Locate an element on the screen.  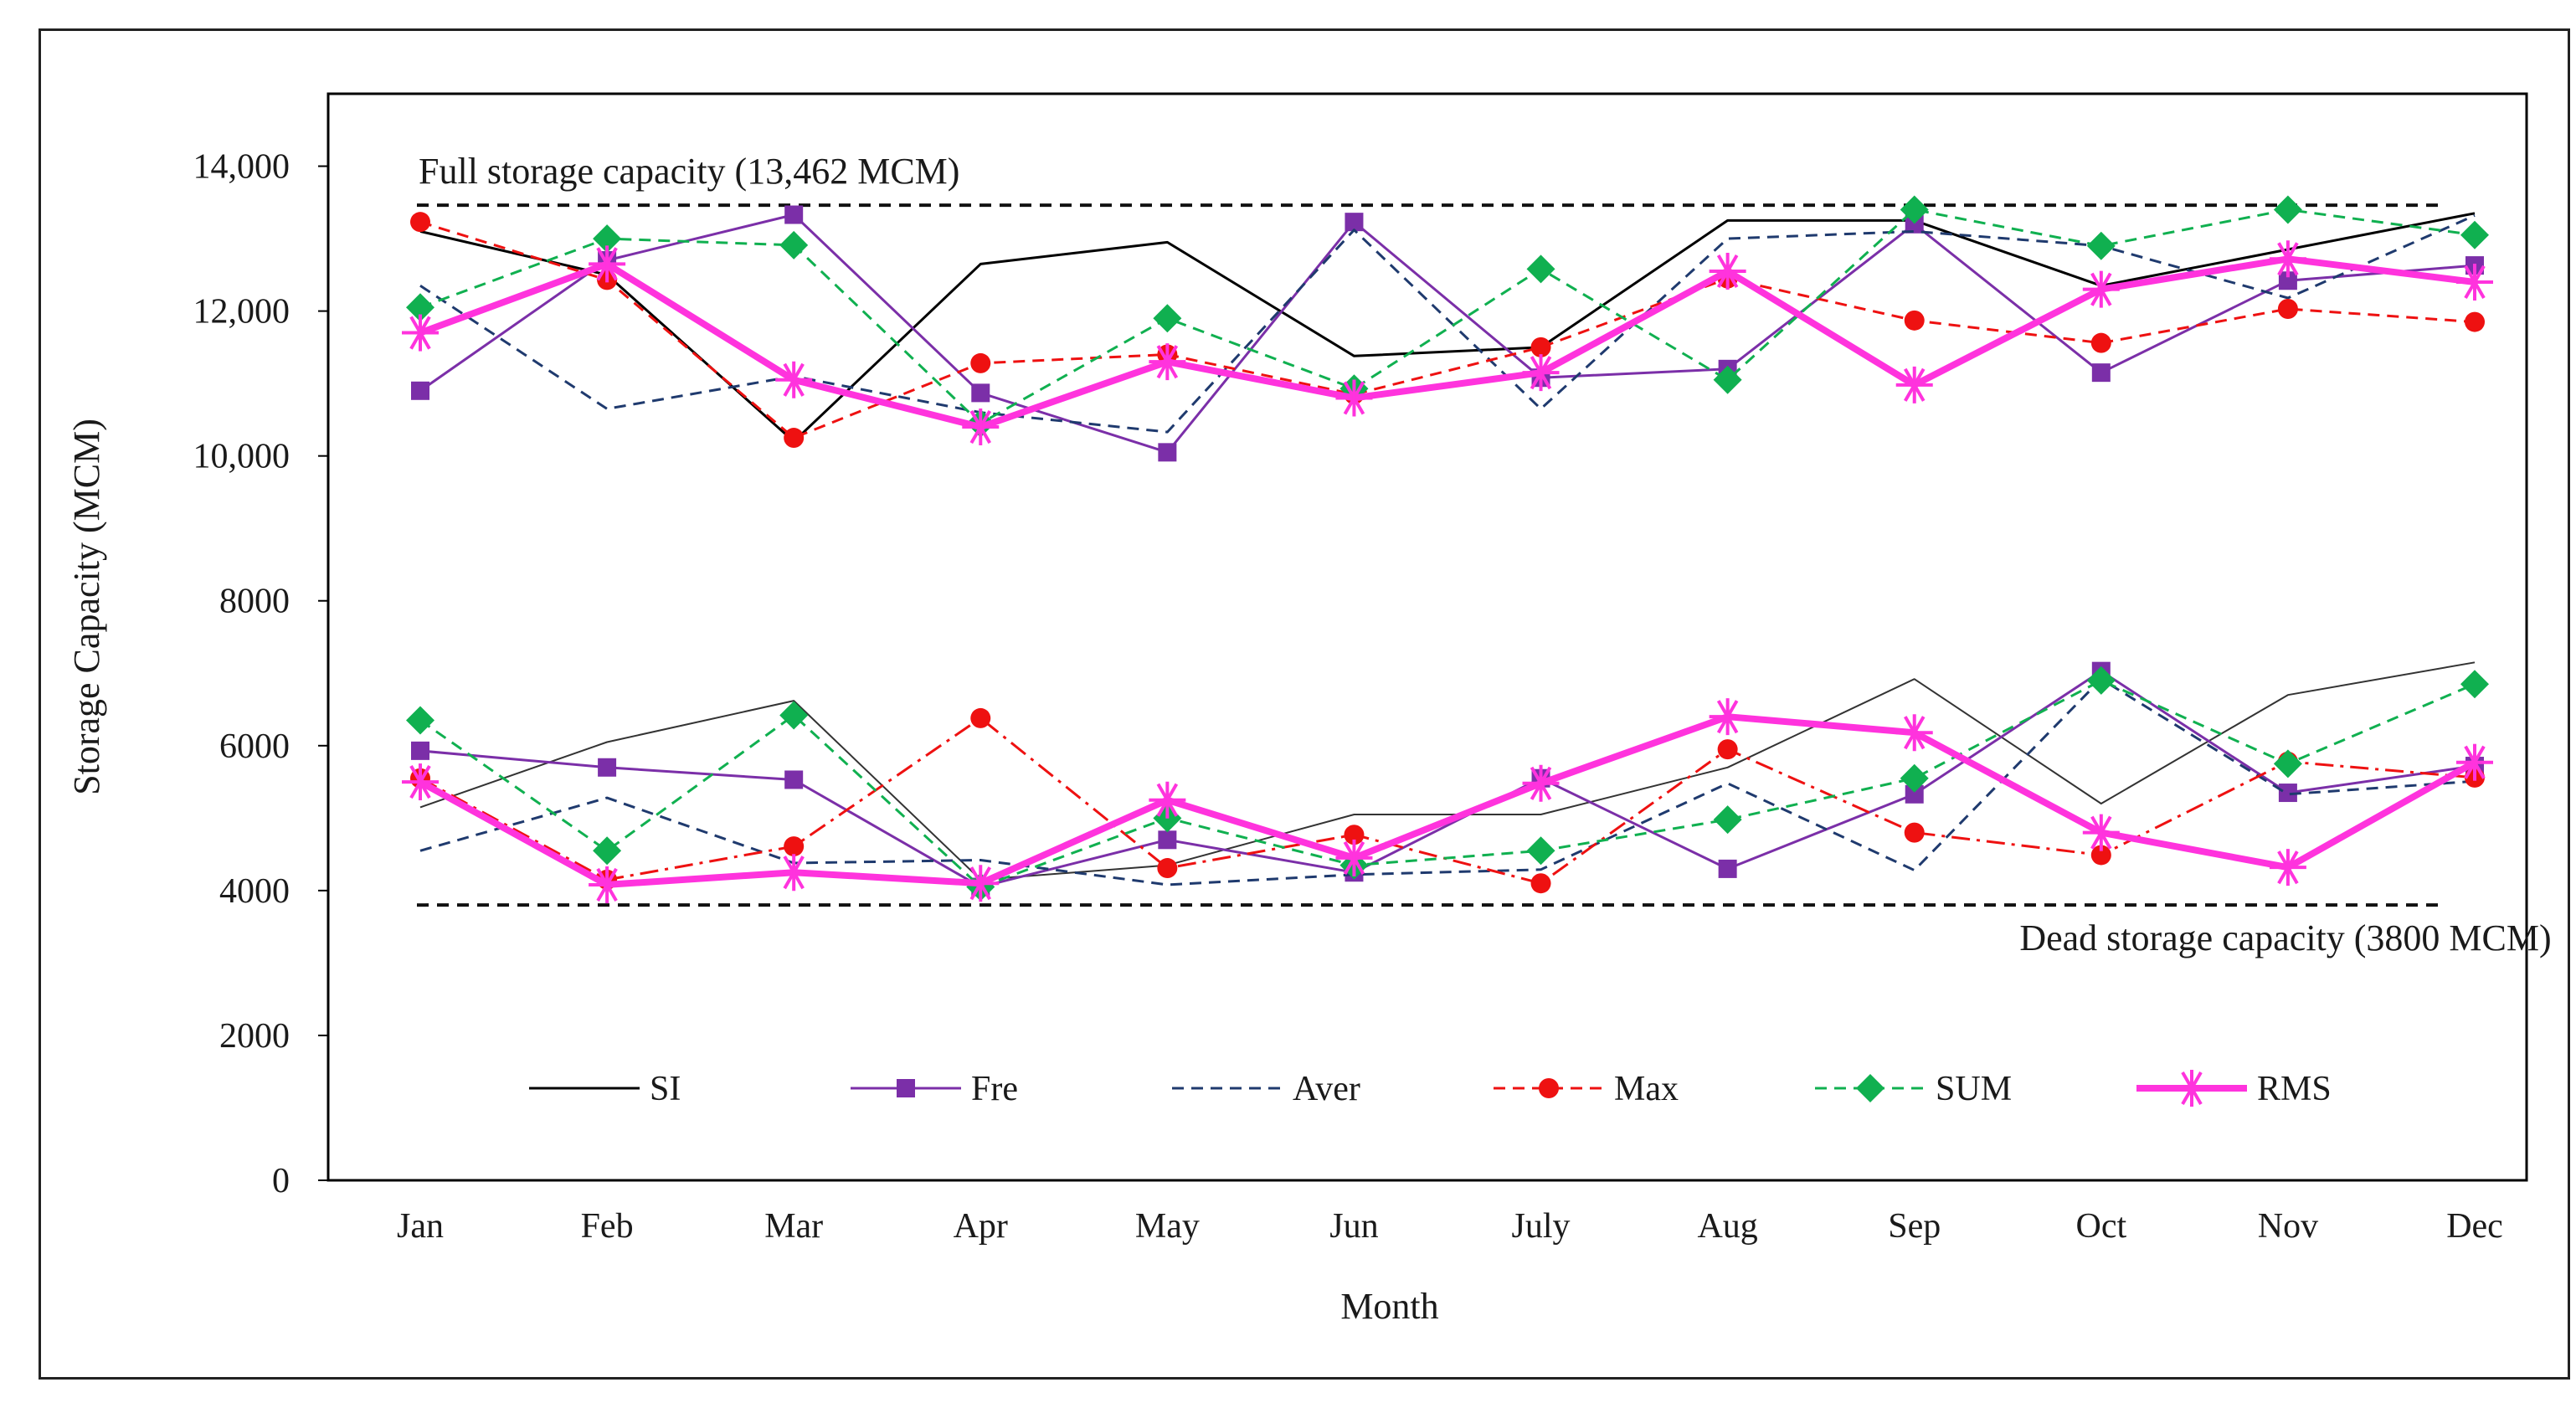
legend-label: Aver is located at coordinates (1326, 1089).